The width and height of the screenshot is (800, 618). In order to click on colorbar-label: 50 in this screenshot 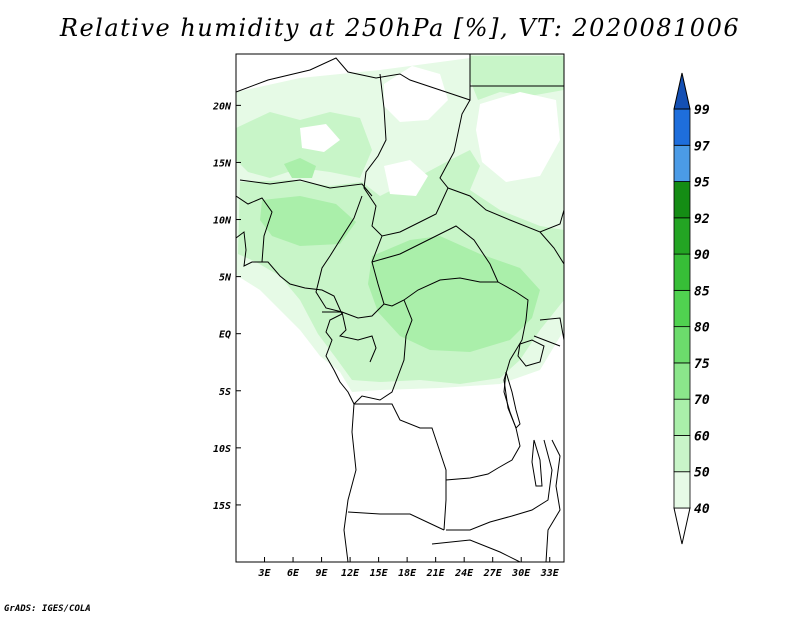, I will do `click(702, 473)`.